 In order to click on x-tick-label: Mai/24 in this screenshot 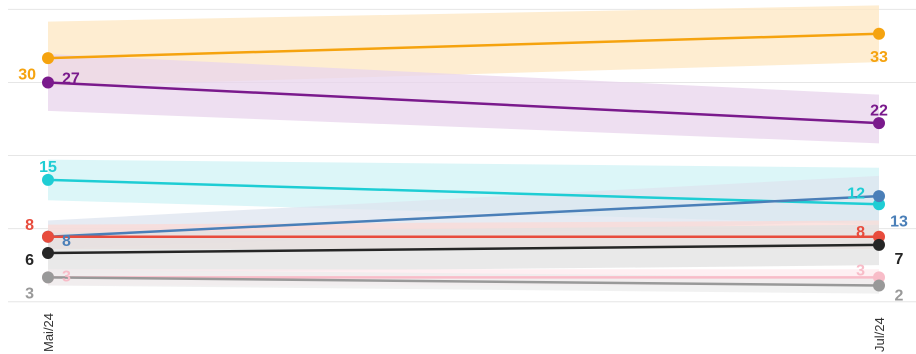, I will do `click(48, 332)`.